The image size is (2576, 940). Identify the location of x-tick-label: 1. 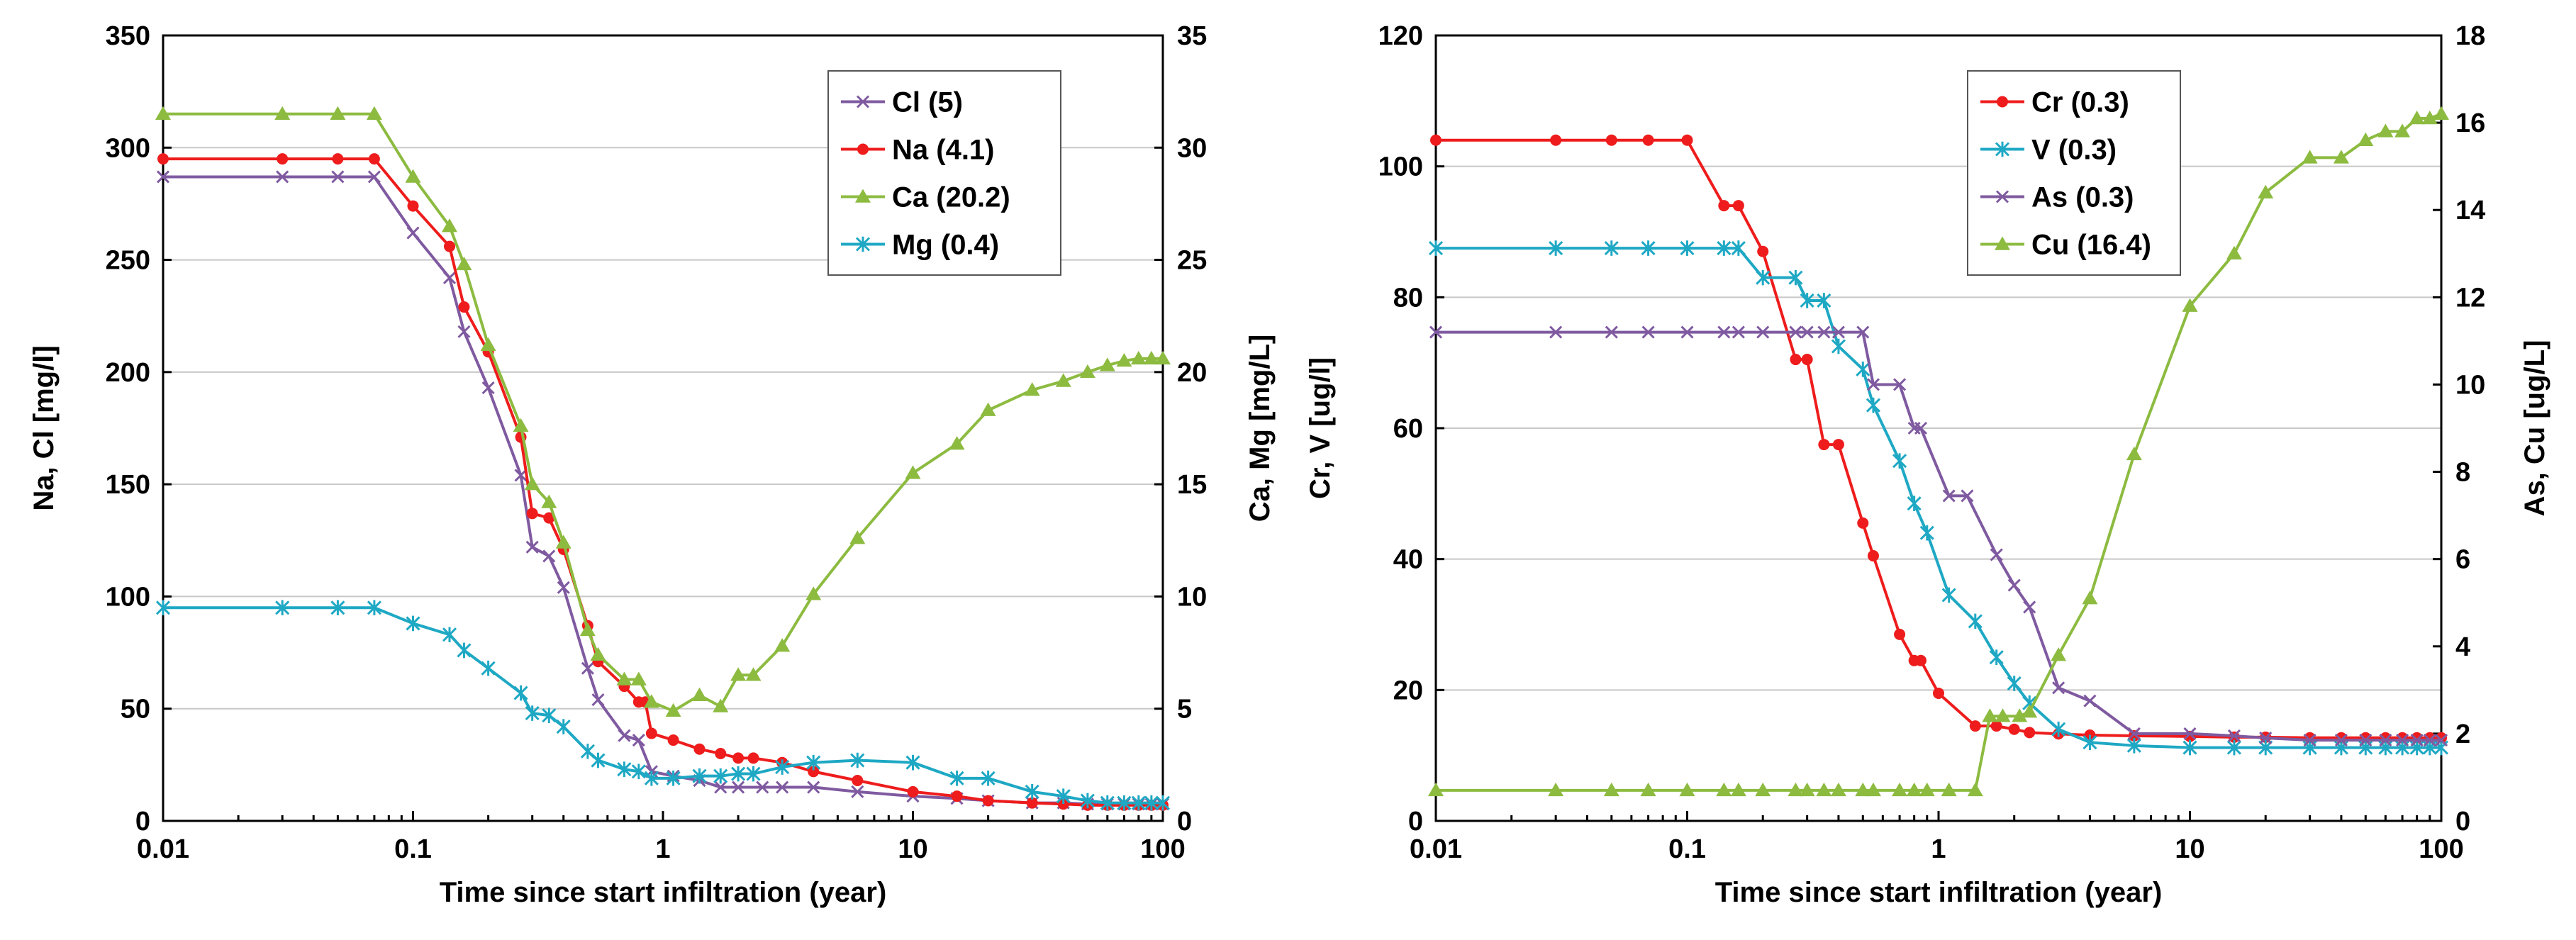
(662, 849).